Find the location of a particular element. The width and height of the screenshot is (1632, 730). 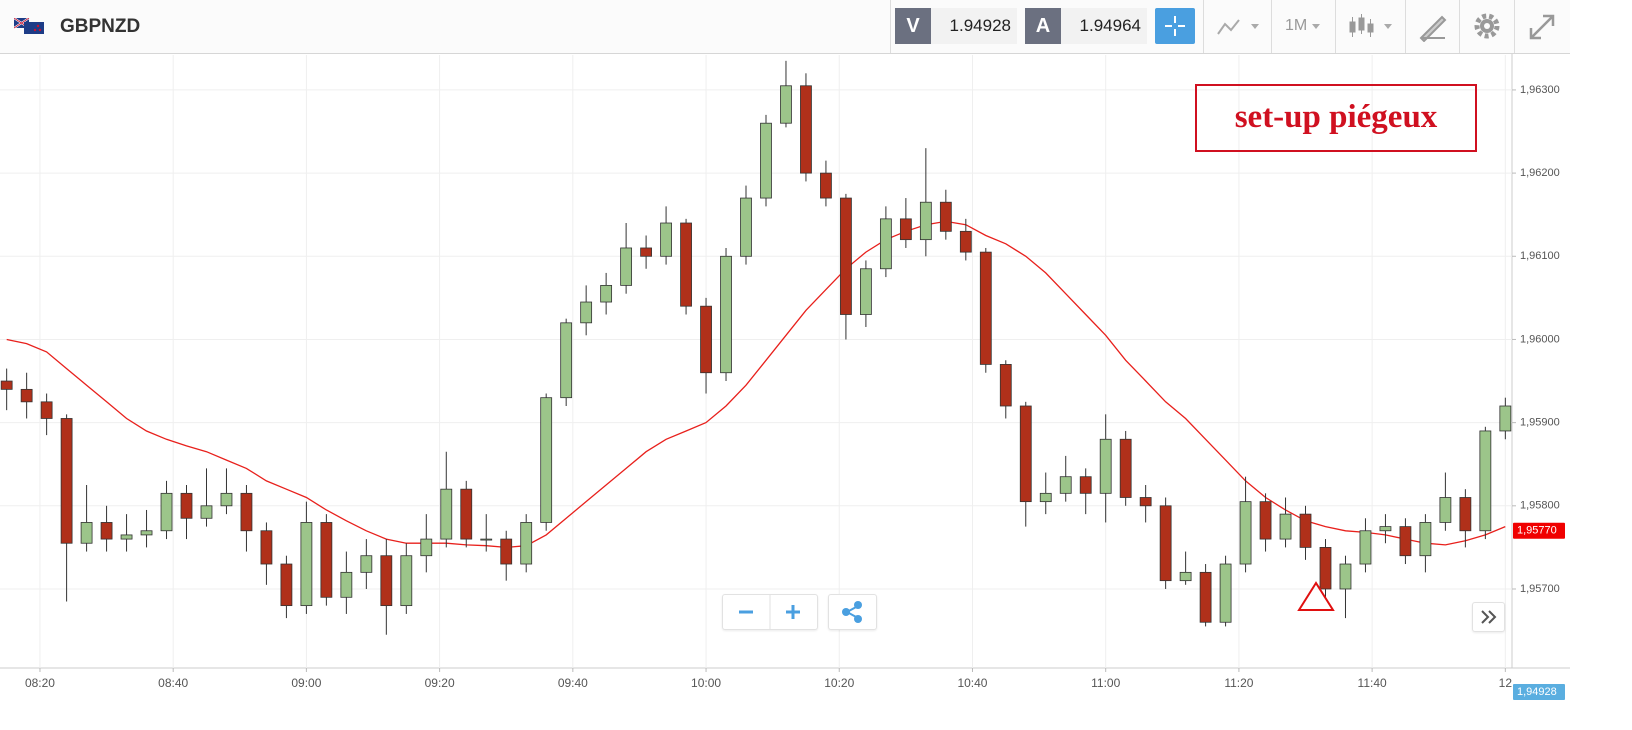

fullscreen-button is located at coordinates (1542, 27).